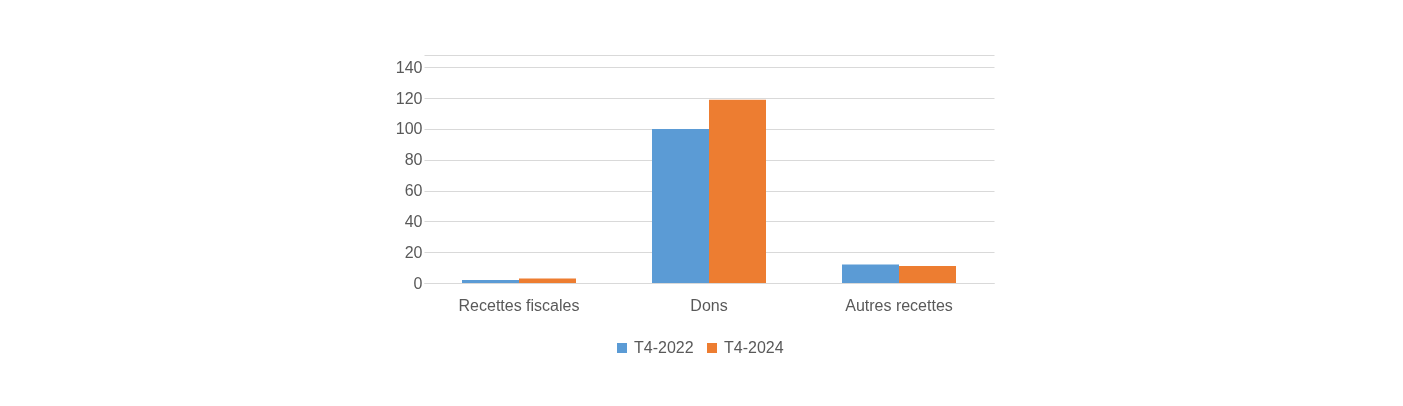  Describe the element at coordinates (899, 305) in the screenshot. I see `x-tick-label: Autres recettes` at that location.